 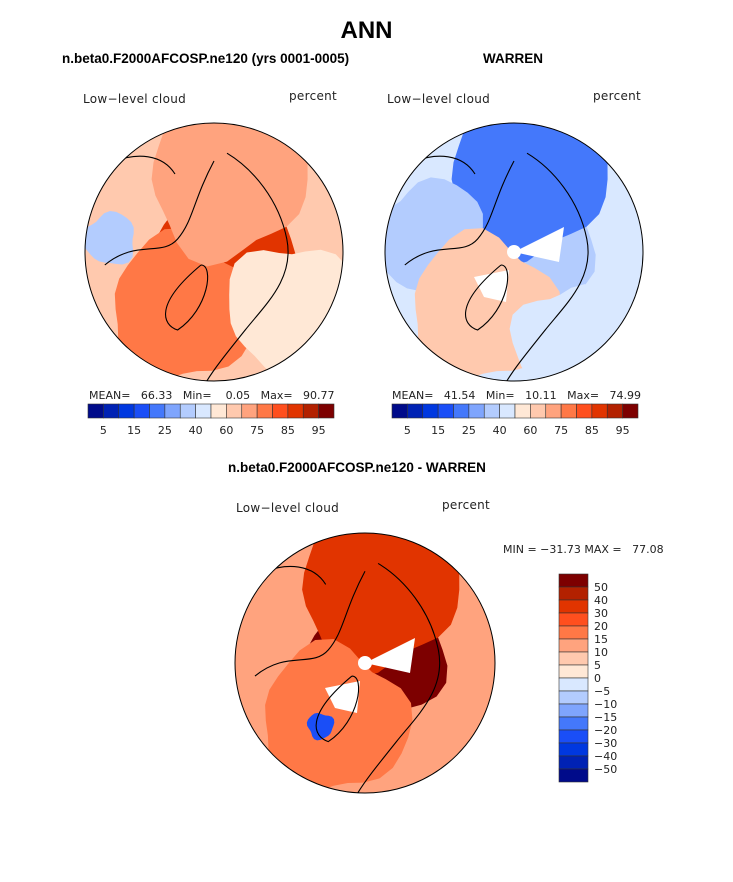 What do you see at coordinates (357, 467) in the screenshot?
I see `panel-3-title: n.beta0.F2000AFCOSP.ne120 - WARREN` at bounding box center [357, 467].